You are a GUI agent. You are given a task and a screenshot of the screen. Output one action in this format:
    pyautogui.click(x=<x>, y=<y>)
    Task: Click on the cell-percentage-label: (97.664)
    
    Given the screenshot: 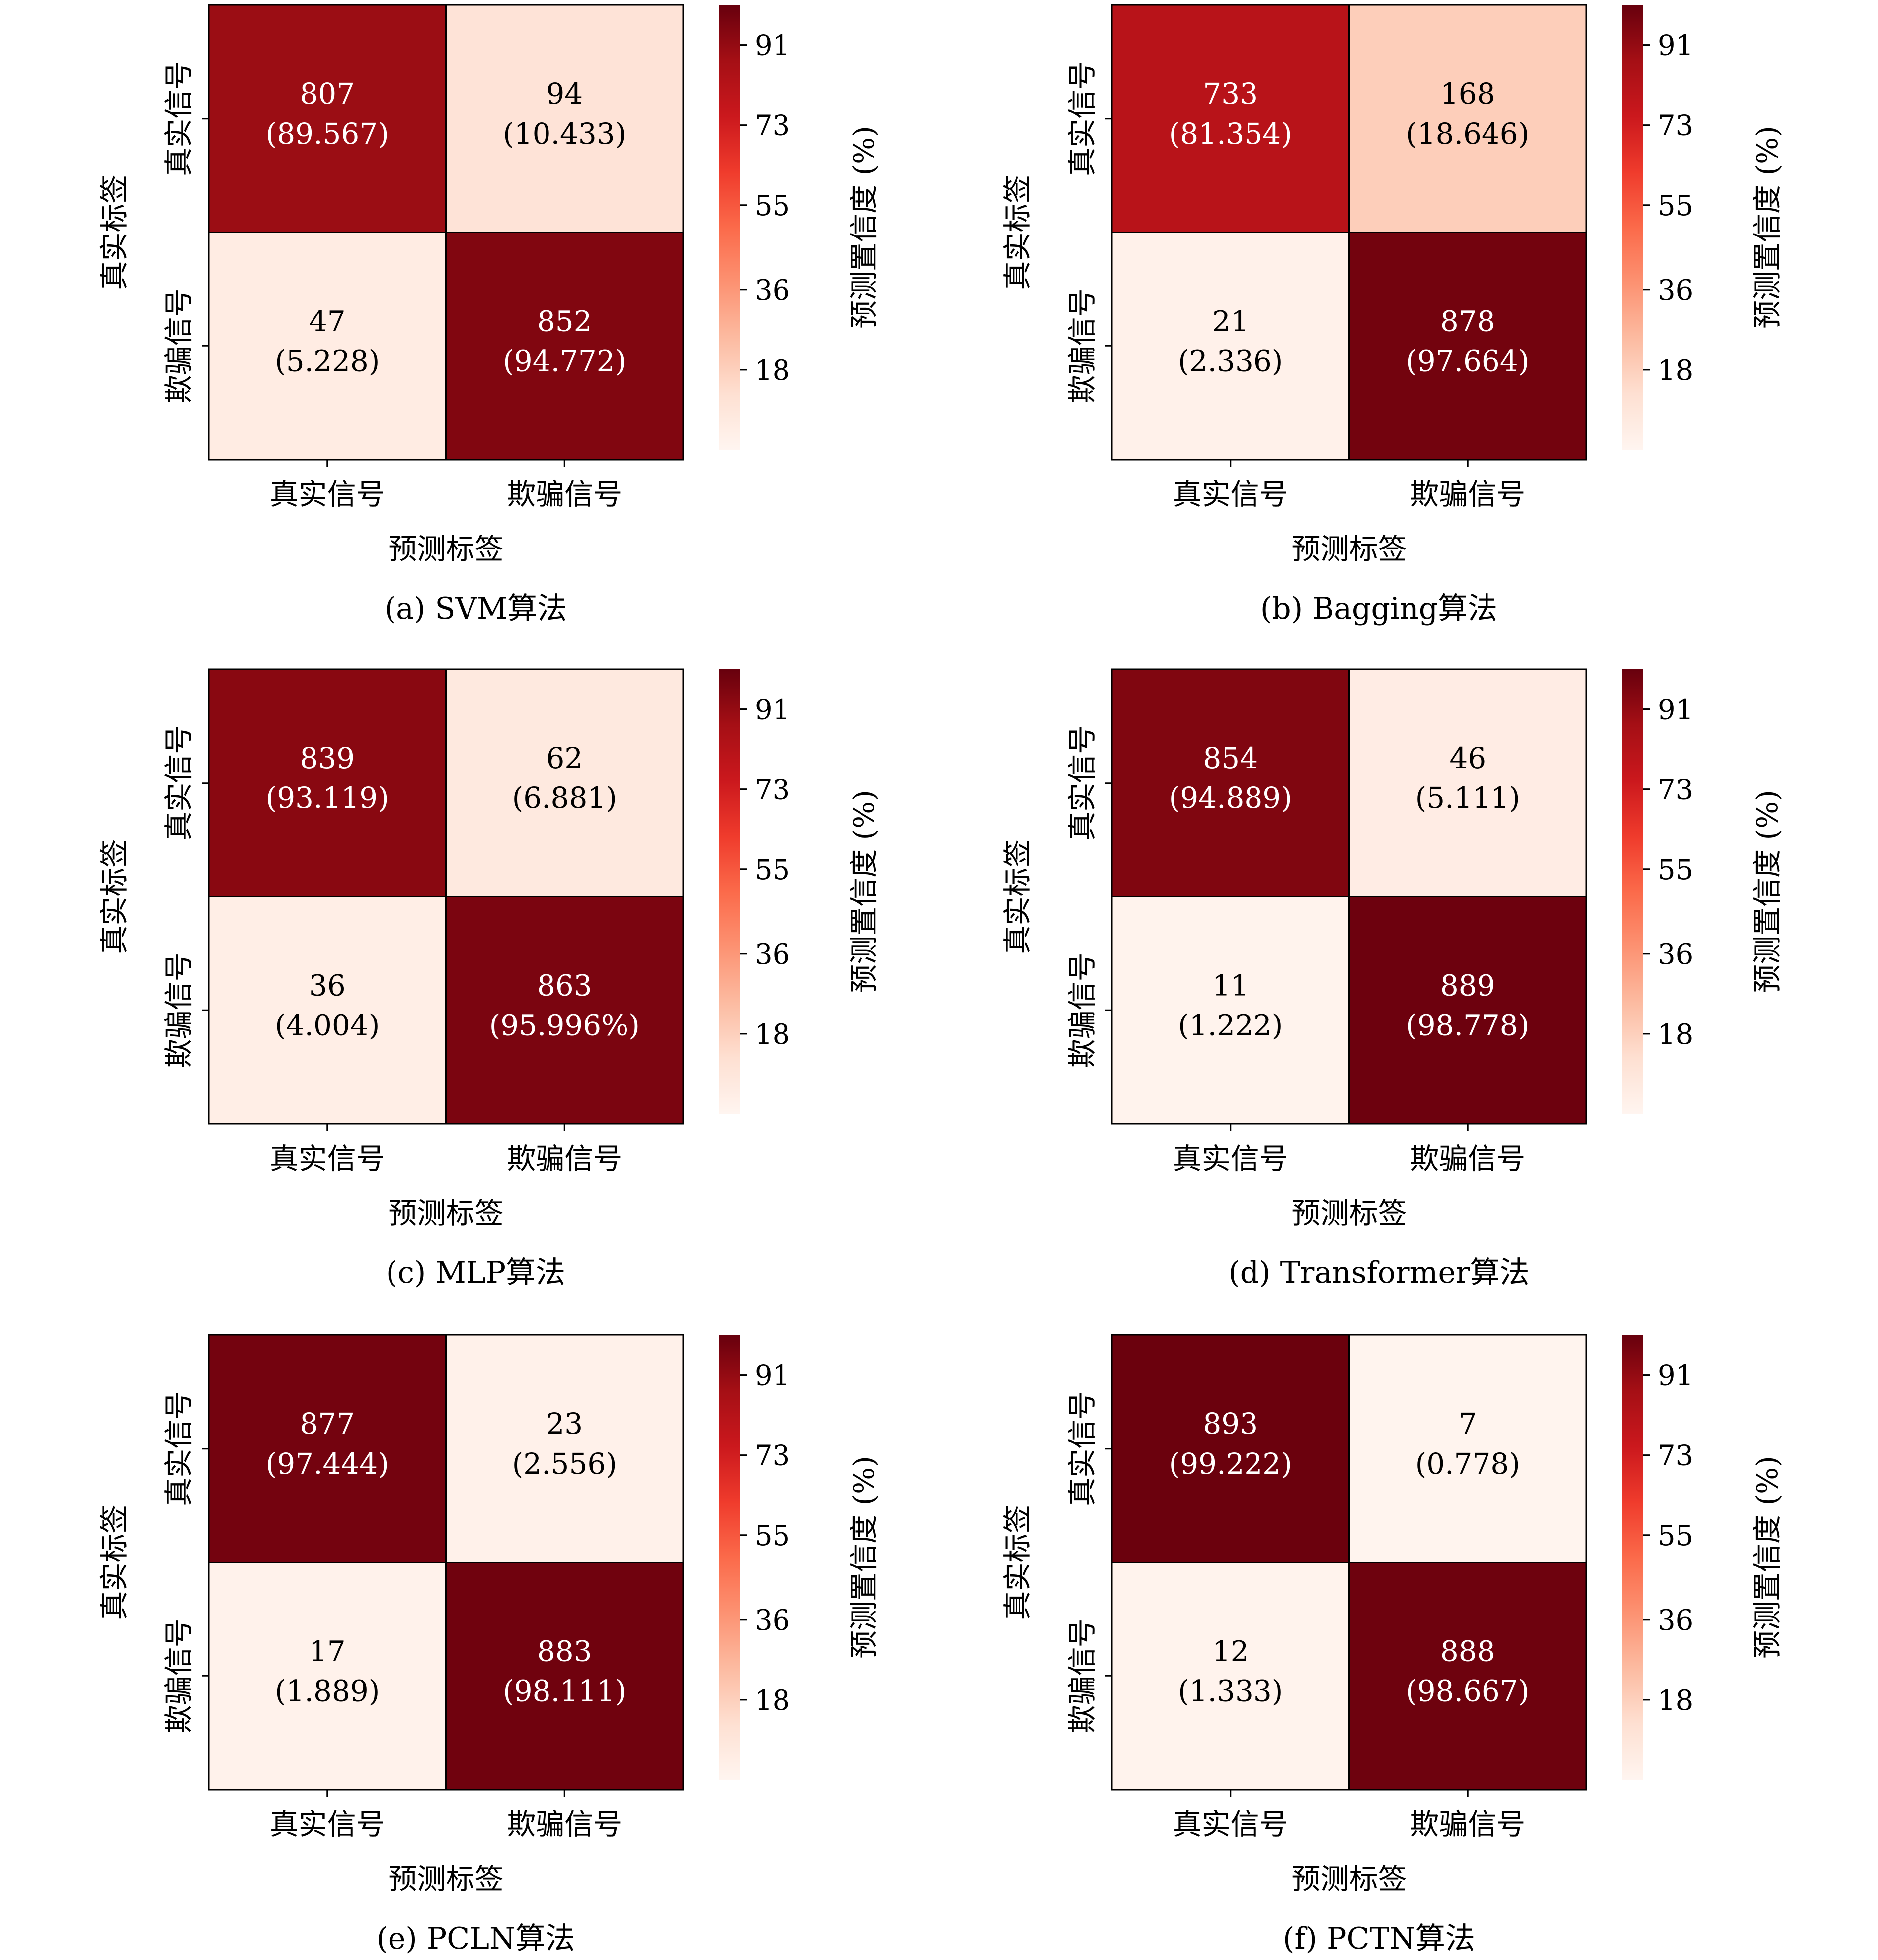 What is the action you would take?
    pyautogui.click(x=1468, y=361)
    